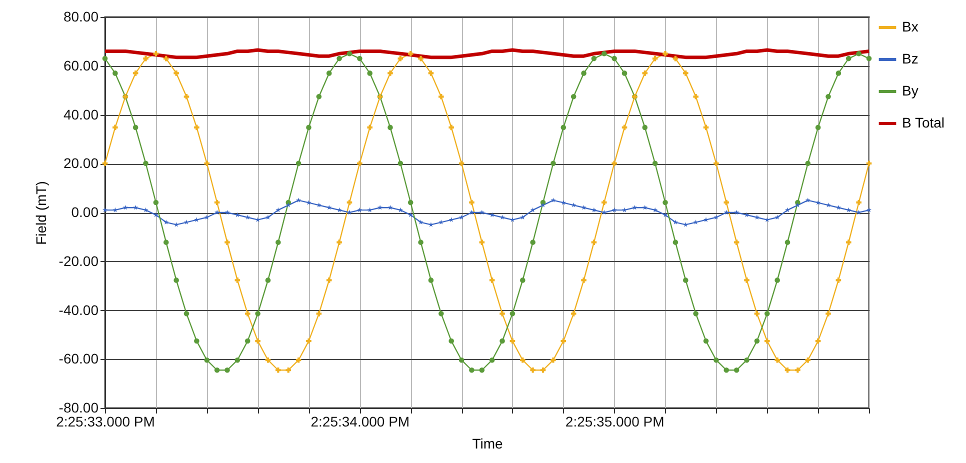 This screenshot has width=966, height=463. Describe the element at coordinates (910, 26) in the screenshot. I see `legend-label: Bx` at that location.